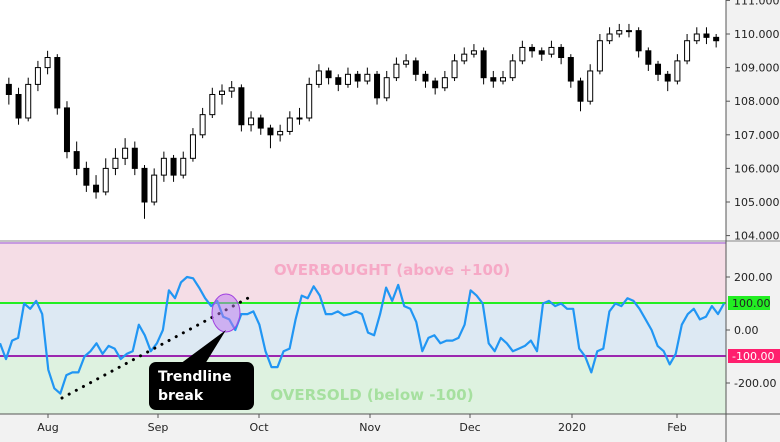 This screenshot has width=780, height=442. Describe the element at coordinates (757, 3) in the screenshot. I see `price-tick-label: 111.000` at that location.